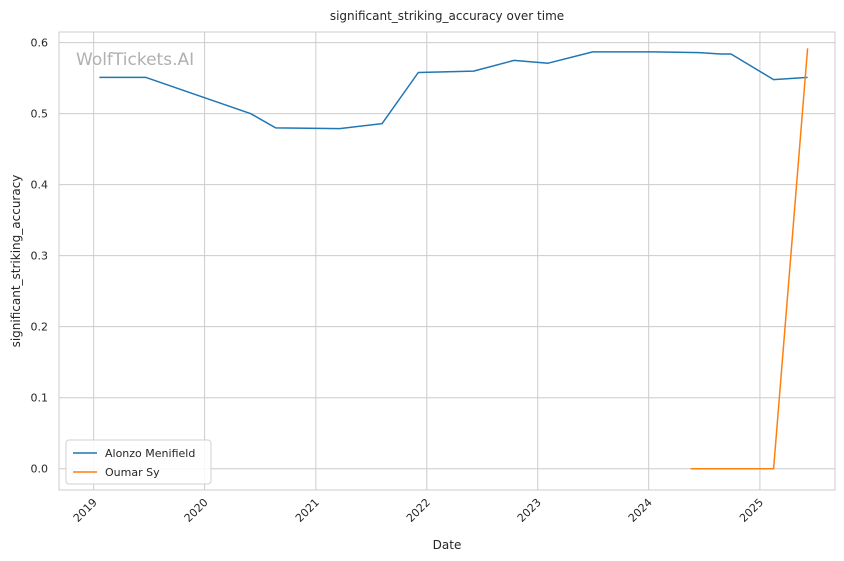  What do you see at coordinates (447, 16) in the screenshot?
I see `chart-title: significant_striking_accuracy over time` at bounding box center [447, 16].